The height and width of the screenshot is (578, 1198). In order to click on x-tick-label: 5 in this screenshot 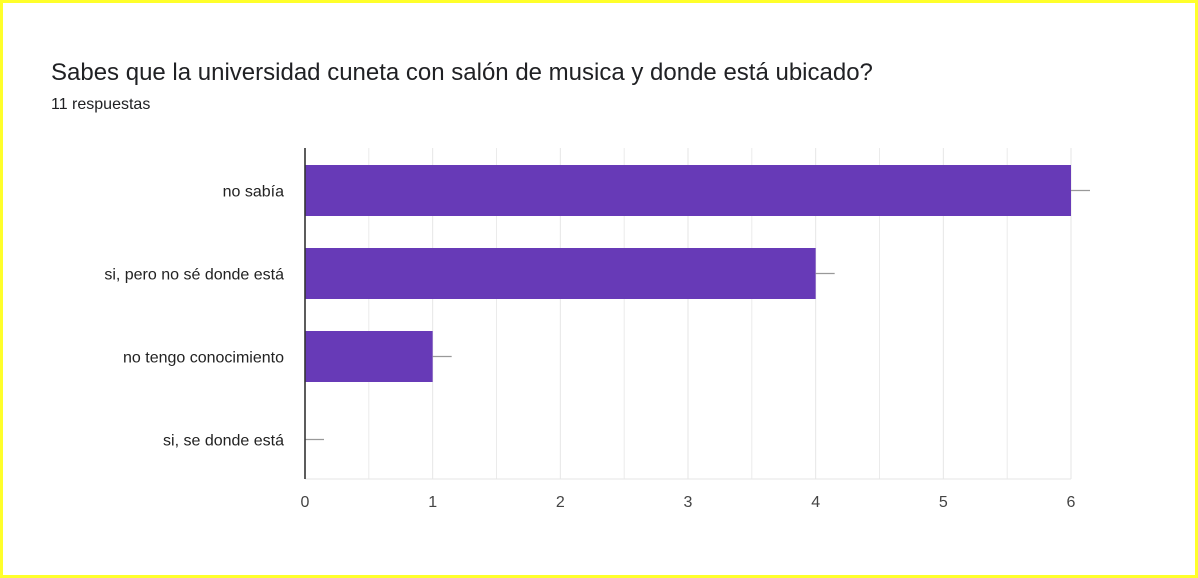, I will do `click(943, 502)`.